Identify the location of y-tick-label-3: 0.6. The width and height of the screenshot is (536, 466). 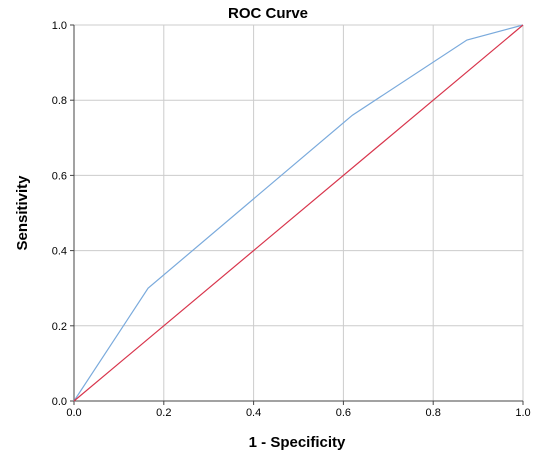
(59, 176).